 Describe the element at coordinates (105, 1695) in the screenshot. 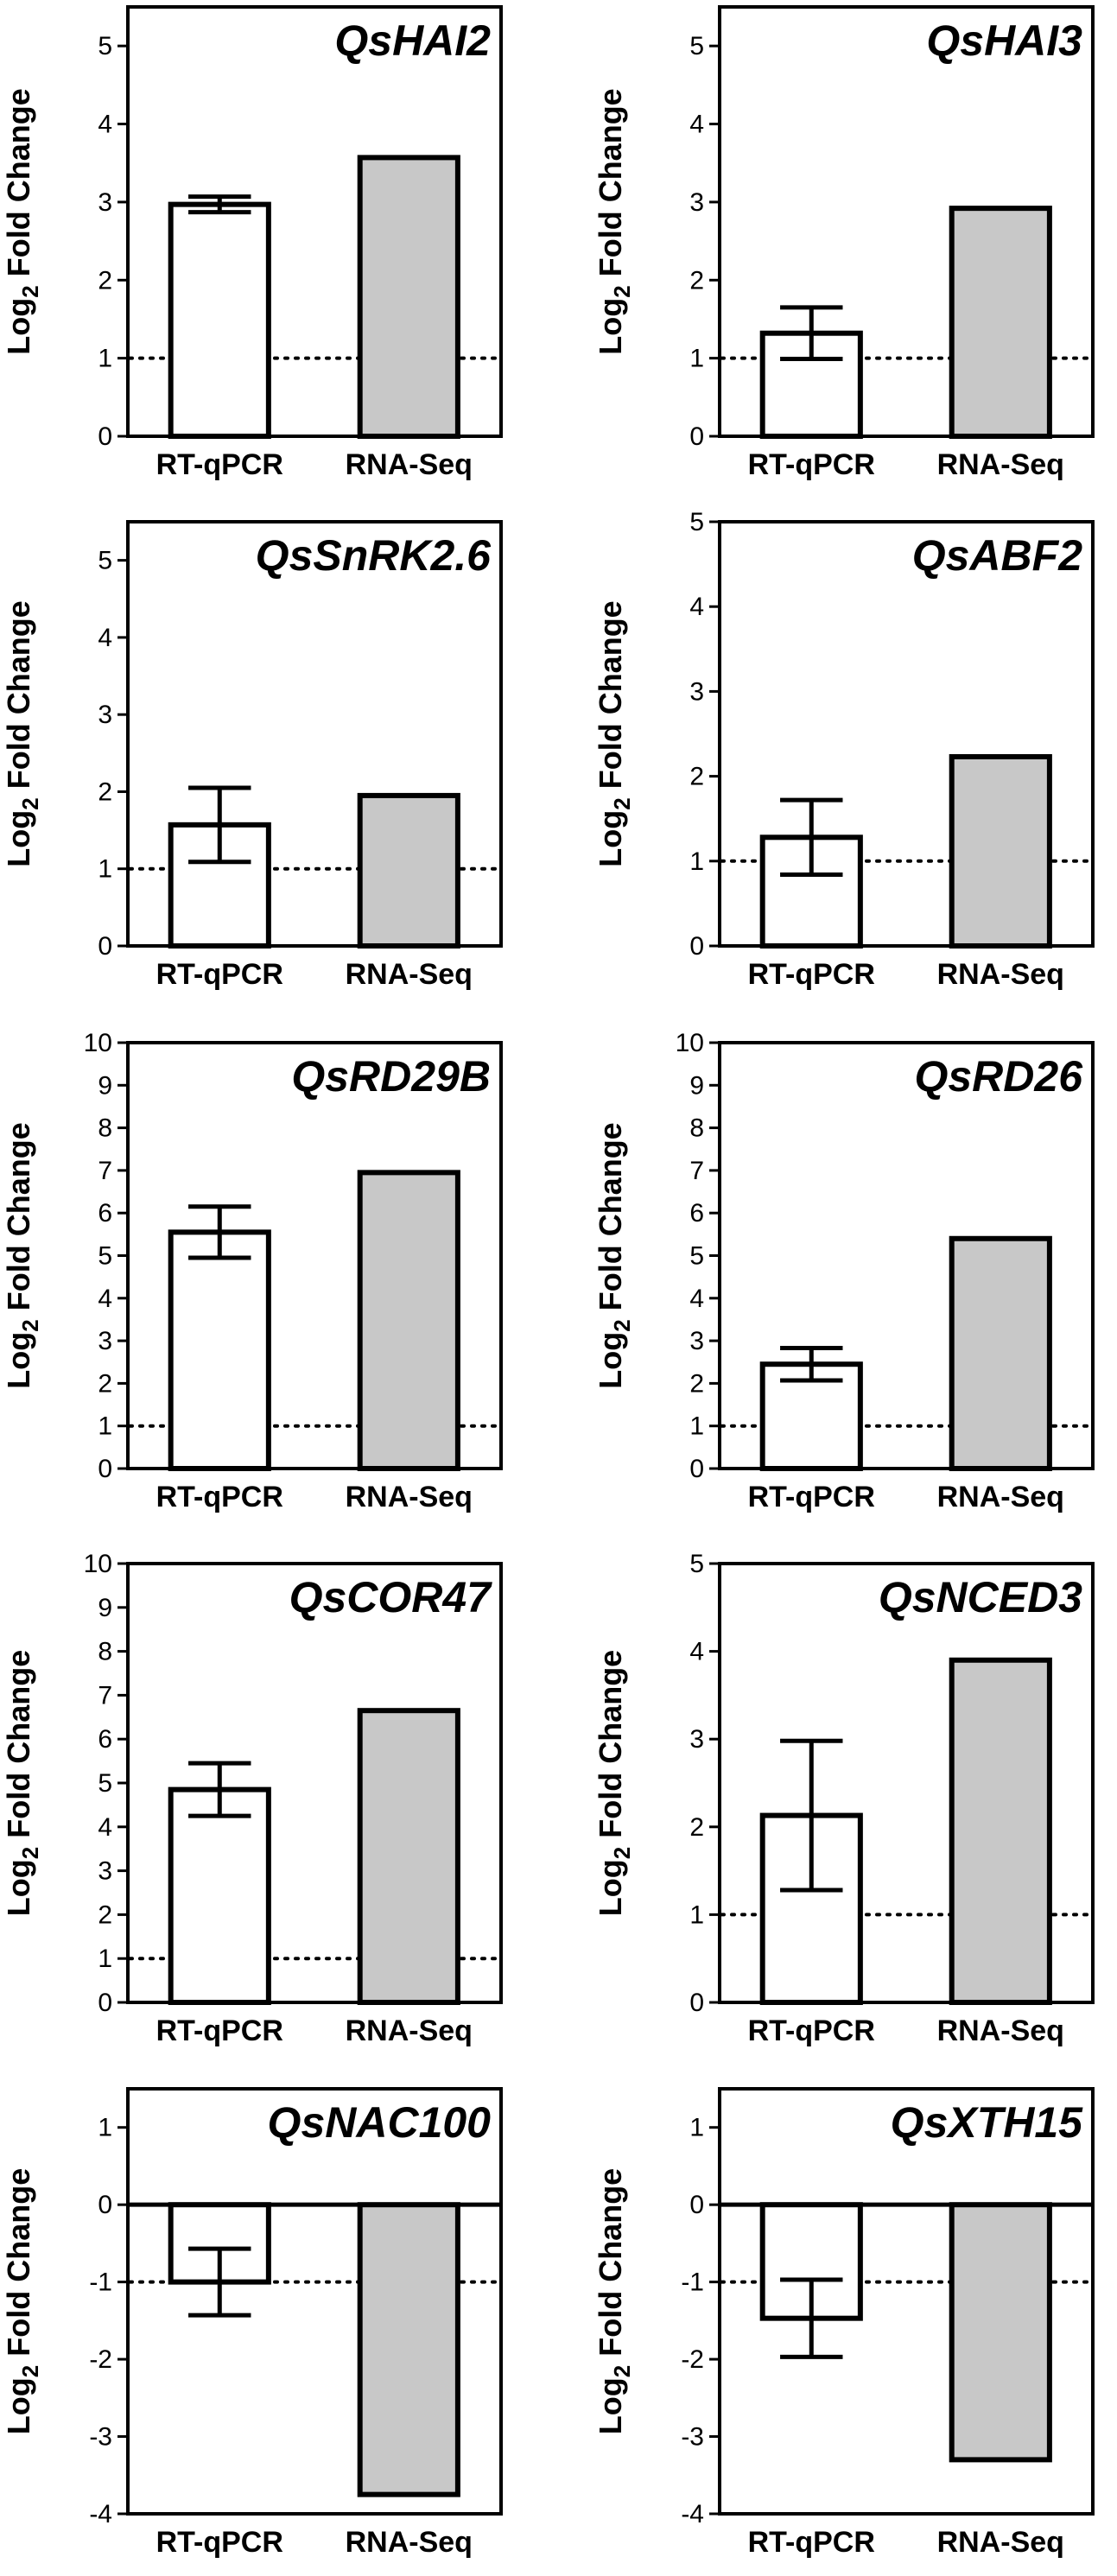

I see `y-tick-label: 7` at that location.